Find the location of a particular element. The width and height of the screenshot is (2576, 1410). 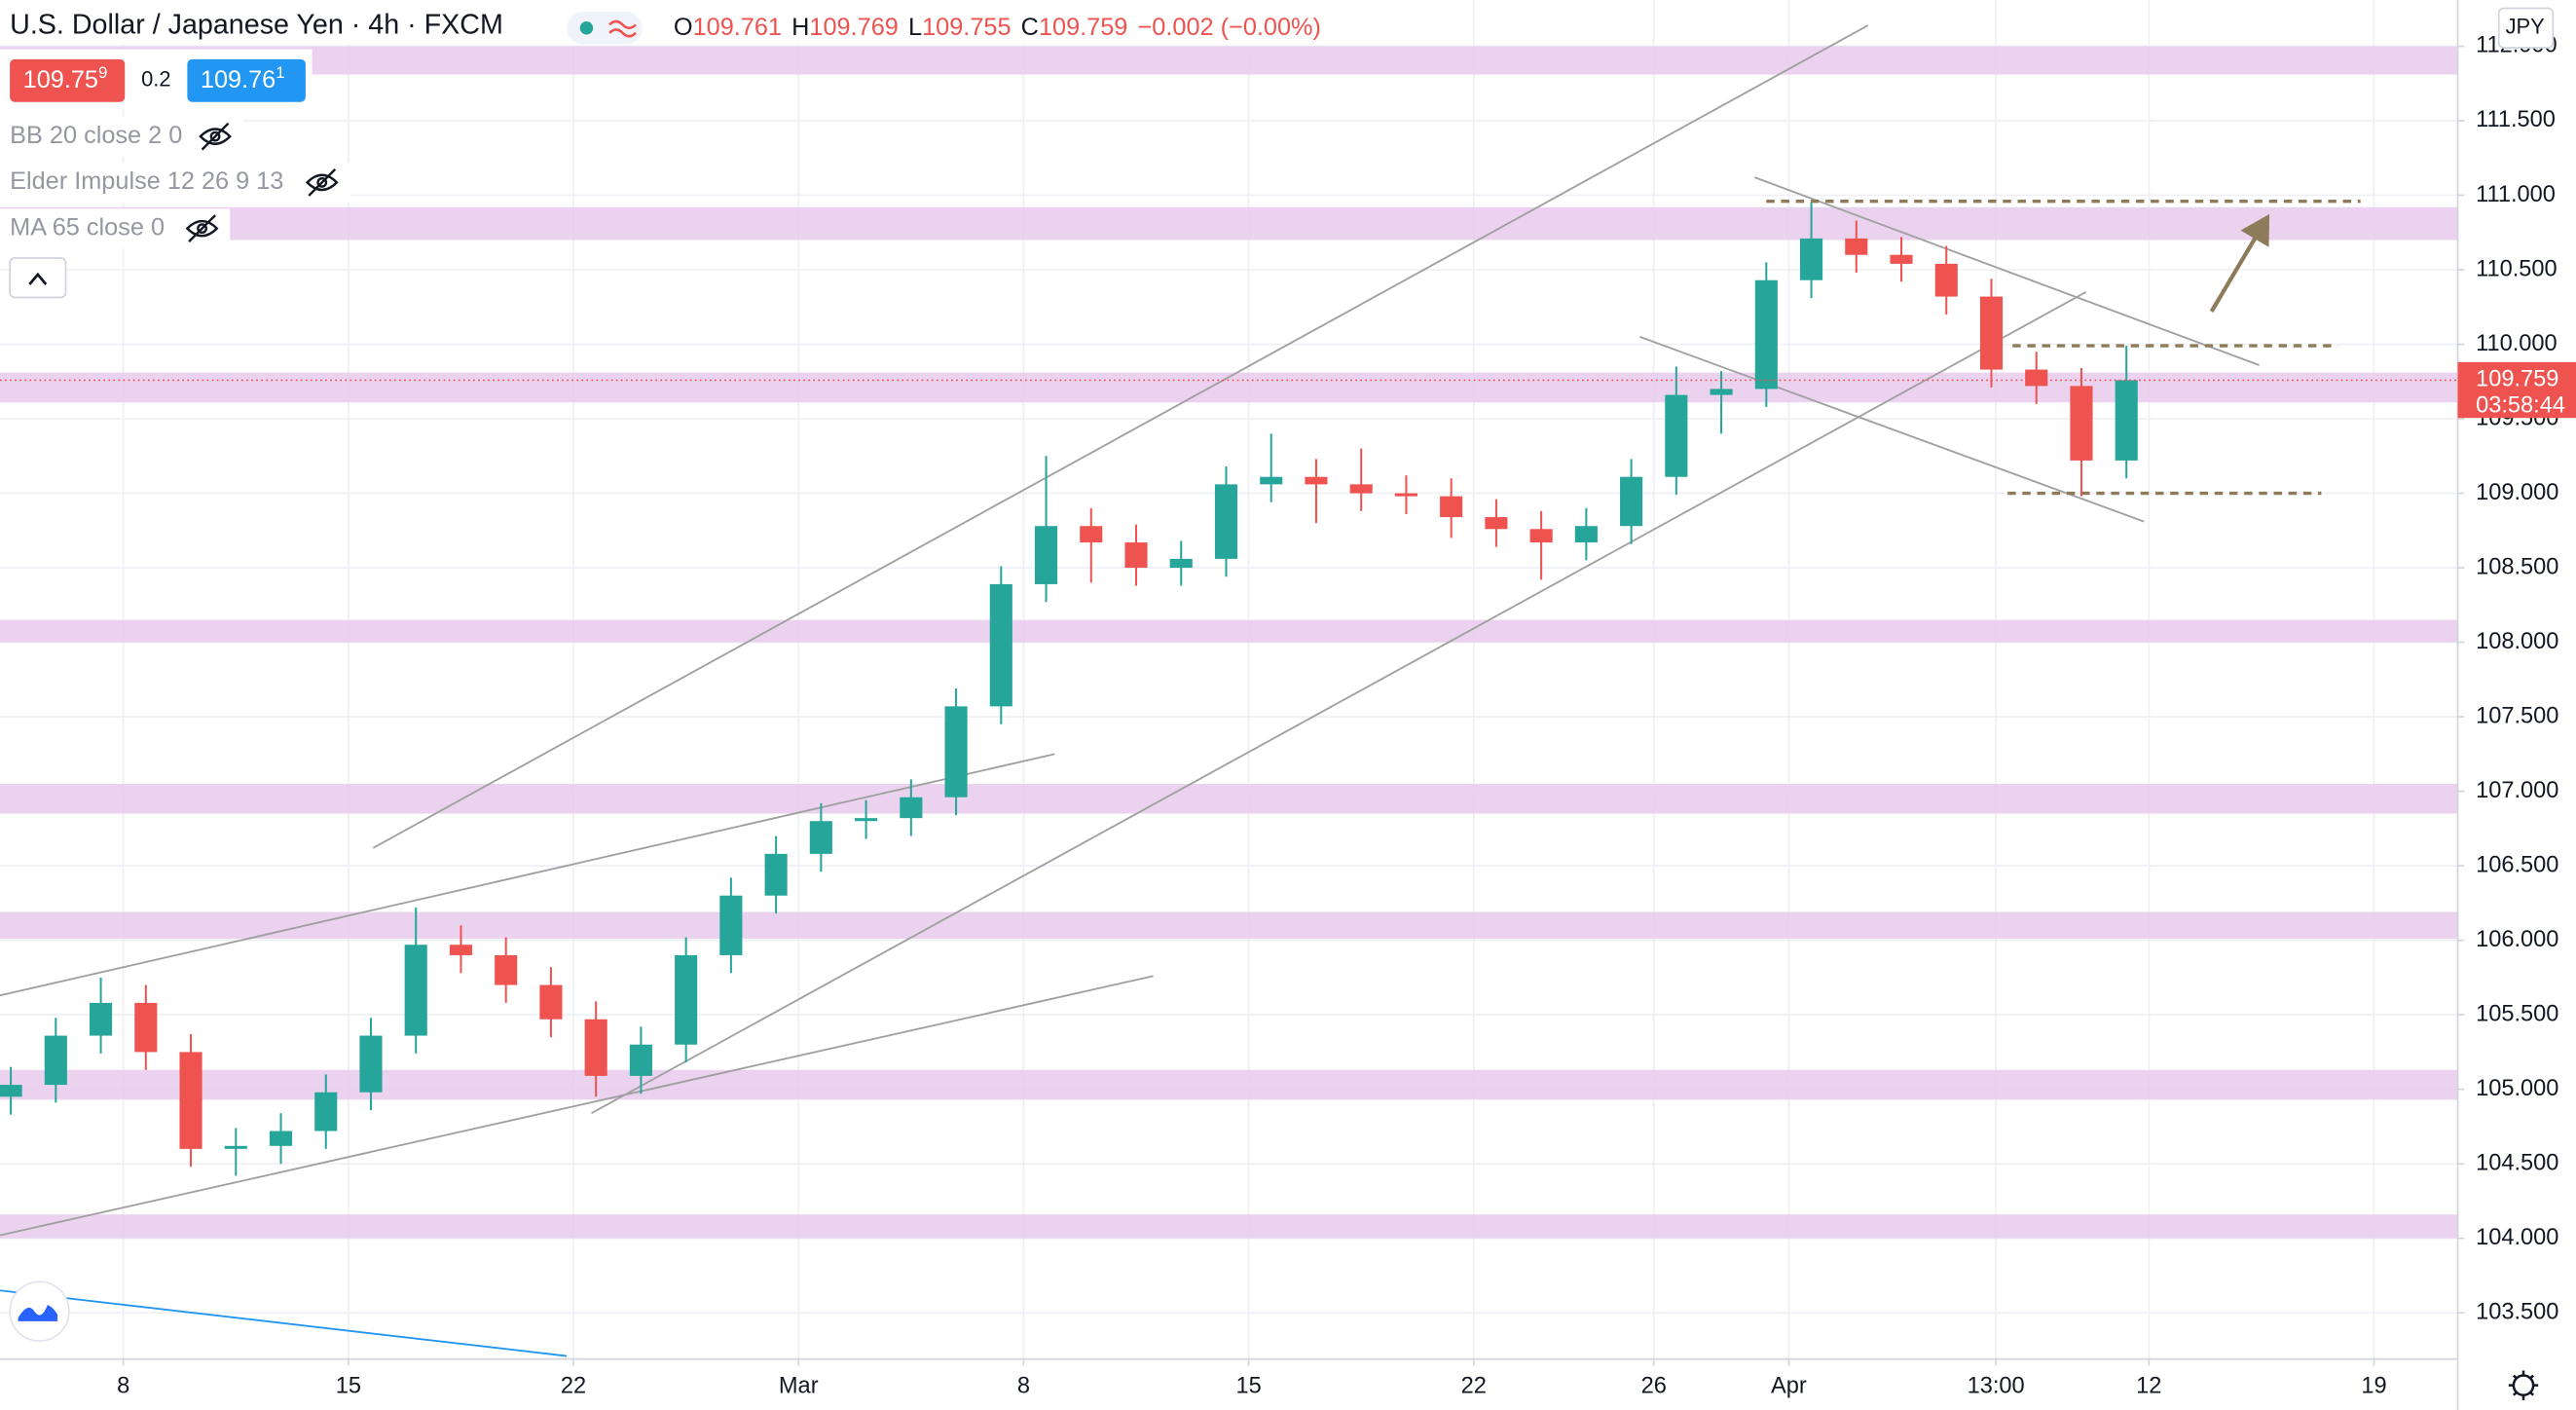

symbol-title: U.S. Dollar / Japanese Yen · 4h · FXCM is located at coordinates (256, 25).